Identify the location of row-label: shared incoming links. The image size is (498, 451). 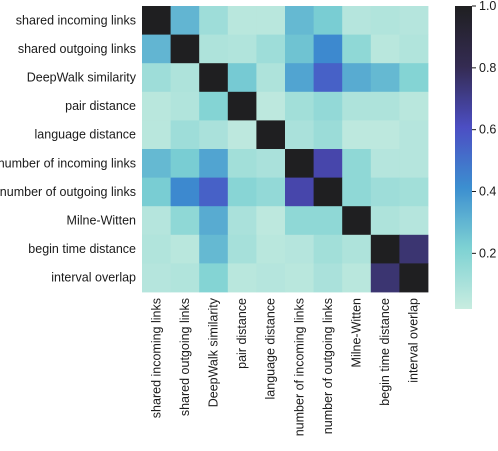
(76, 20).